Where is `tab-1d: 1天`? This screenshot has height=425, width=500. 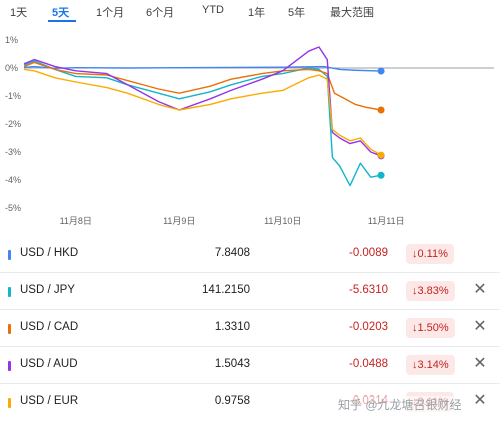
tab-1d: 1天 is located at coordinates (19, 13).